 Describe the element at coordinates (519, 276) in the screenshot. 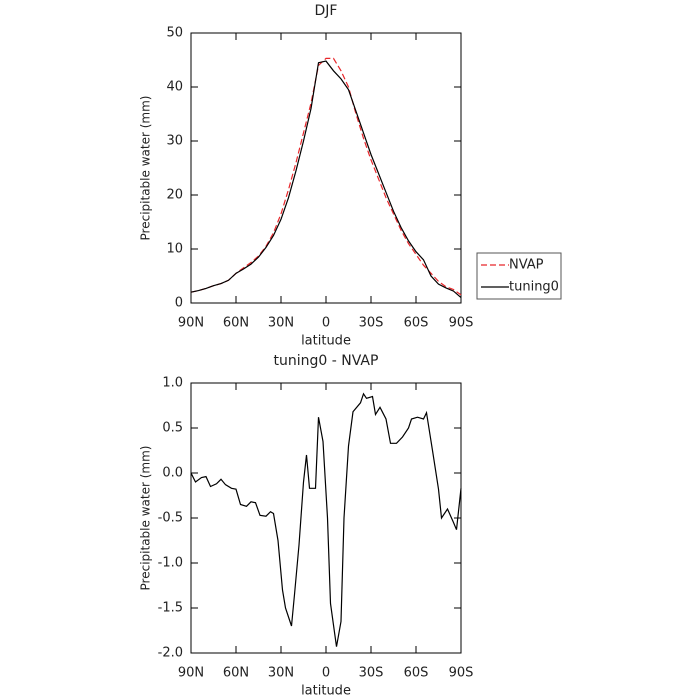

I see `legend-box` at that location.